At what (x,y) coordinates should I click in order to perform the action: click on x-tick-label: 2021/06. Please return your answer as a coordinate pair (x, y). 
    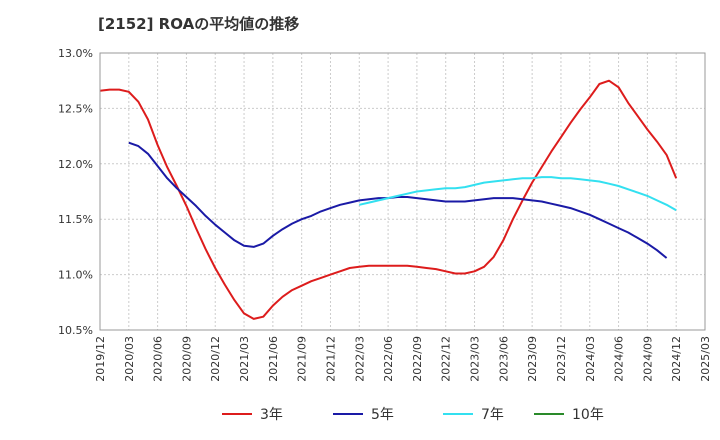
    Looking at the image, I should click on (273, 359).